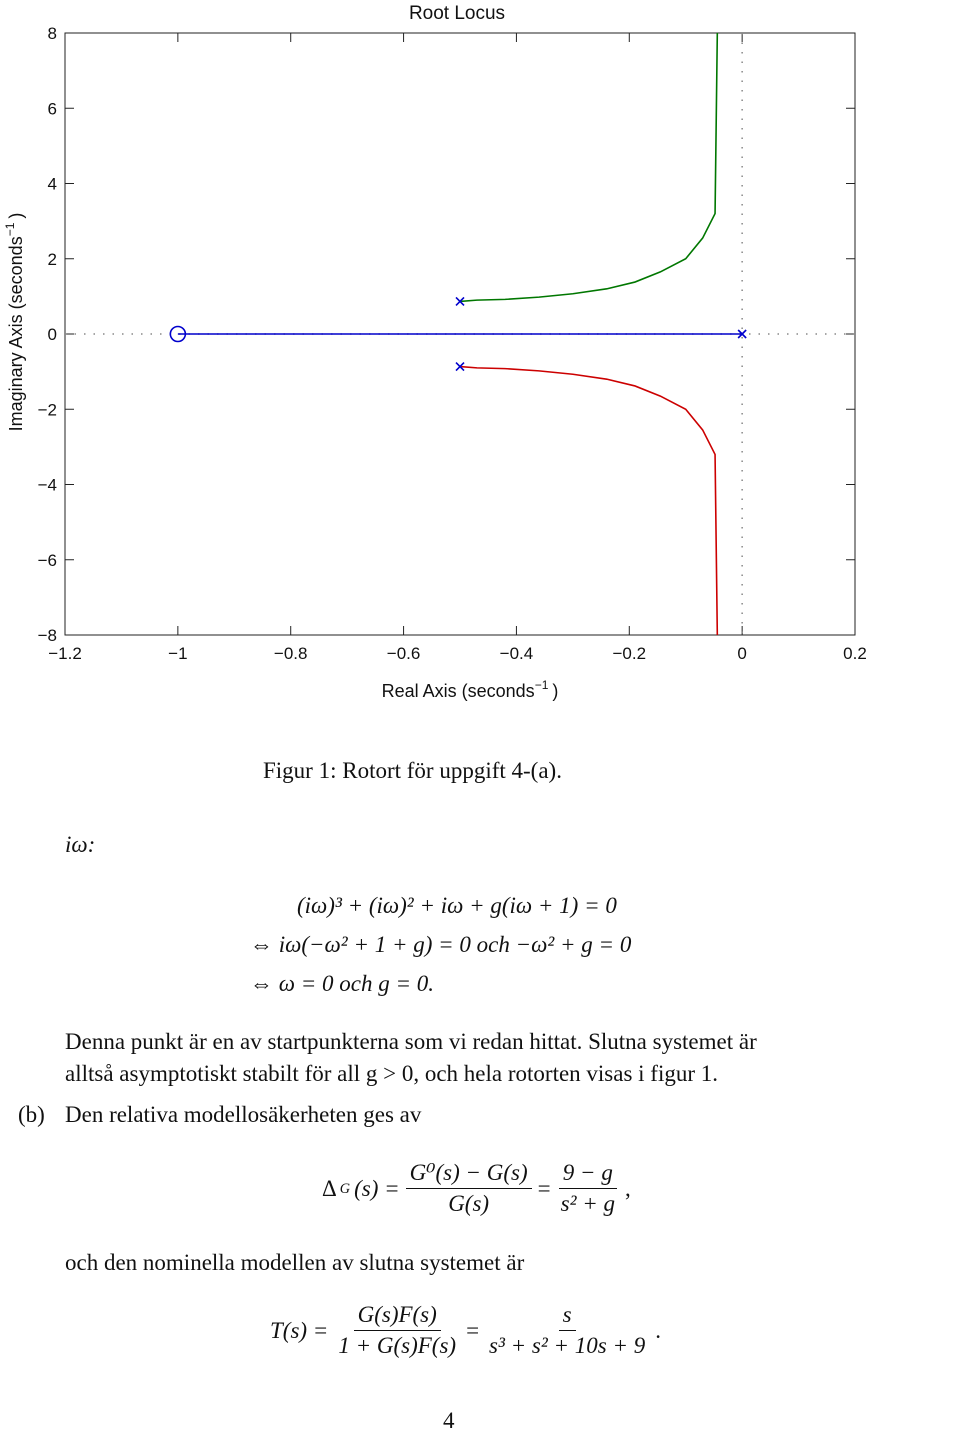 The image size is (960, 1434). What do you see at coordinates (47, 409) in the screenshot?
I see `y-tick-label: −2` at bounding box center [47, 409].